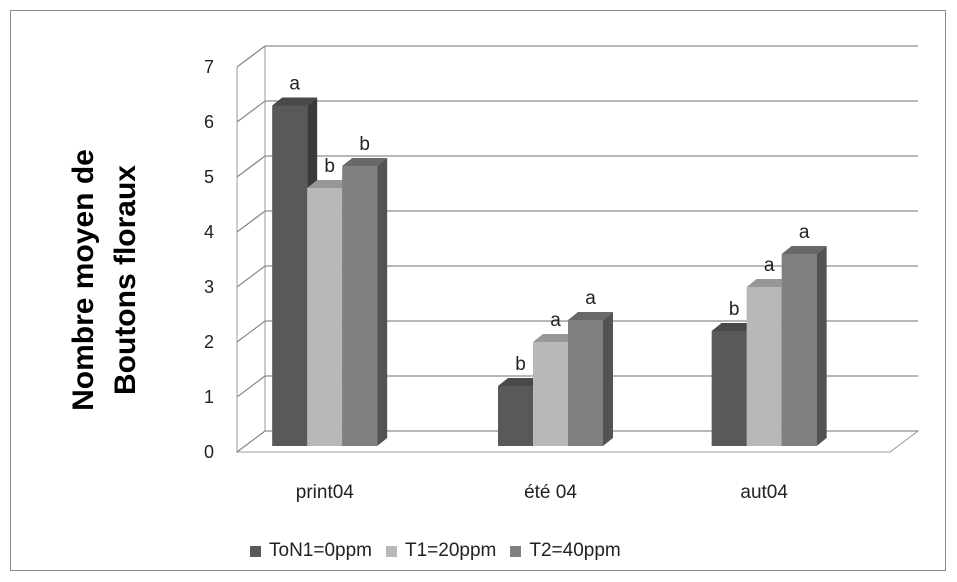  I want to click on y-tick-label: 6, so click(209, 122).